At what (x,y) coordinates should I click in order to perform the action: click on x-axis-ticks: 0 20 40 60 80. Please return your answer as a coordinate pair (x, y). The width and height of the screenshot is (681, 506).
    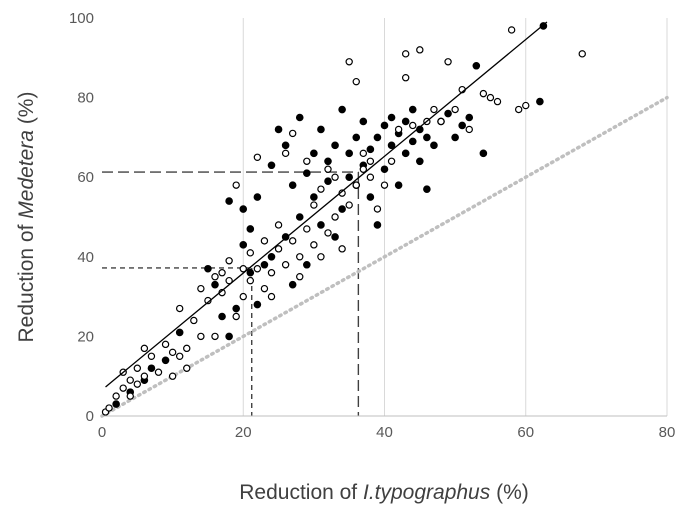
    Looking at the image, I should click on (387, 432).